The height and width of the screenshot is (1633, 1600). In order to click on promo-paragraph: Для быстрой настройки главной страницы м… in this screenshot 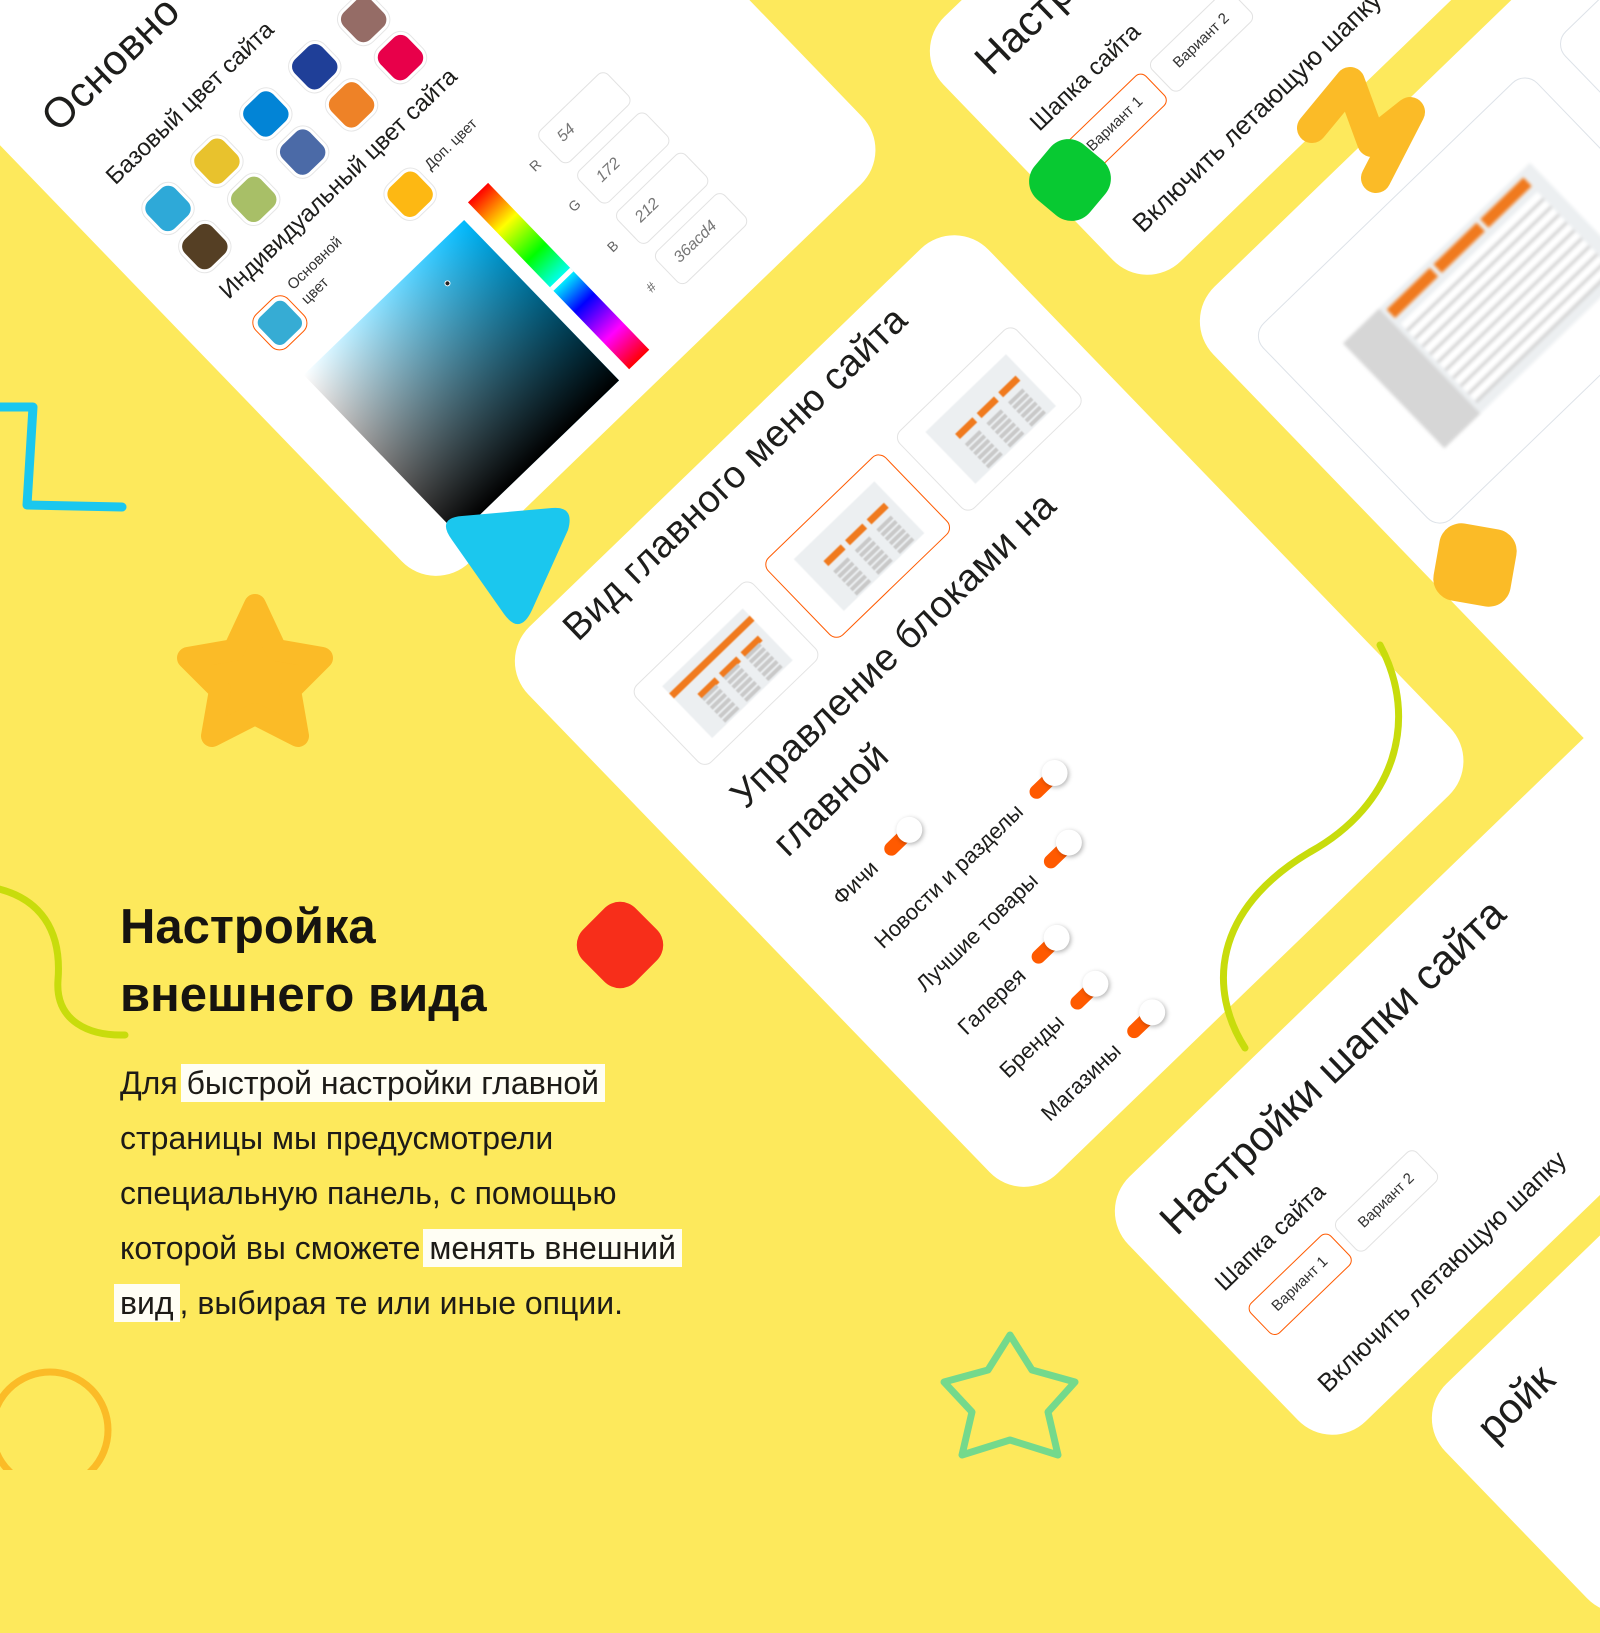, I will do `click(401, 1193)`.